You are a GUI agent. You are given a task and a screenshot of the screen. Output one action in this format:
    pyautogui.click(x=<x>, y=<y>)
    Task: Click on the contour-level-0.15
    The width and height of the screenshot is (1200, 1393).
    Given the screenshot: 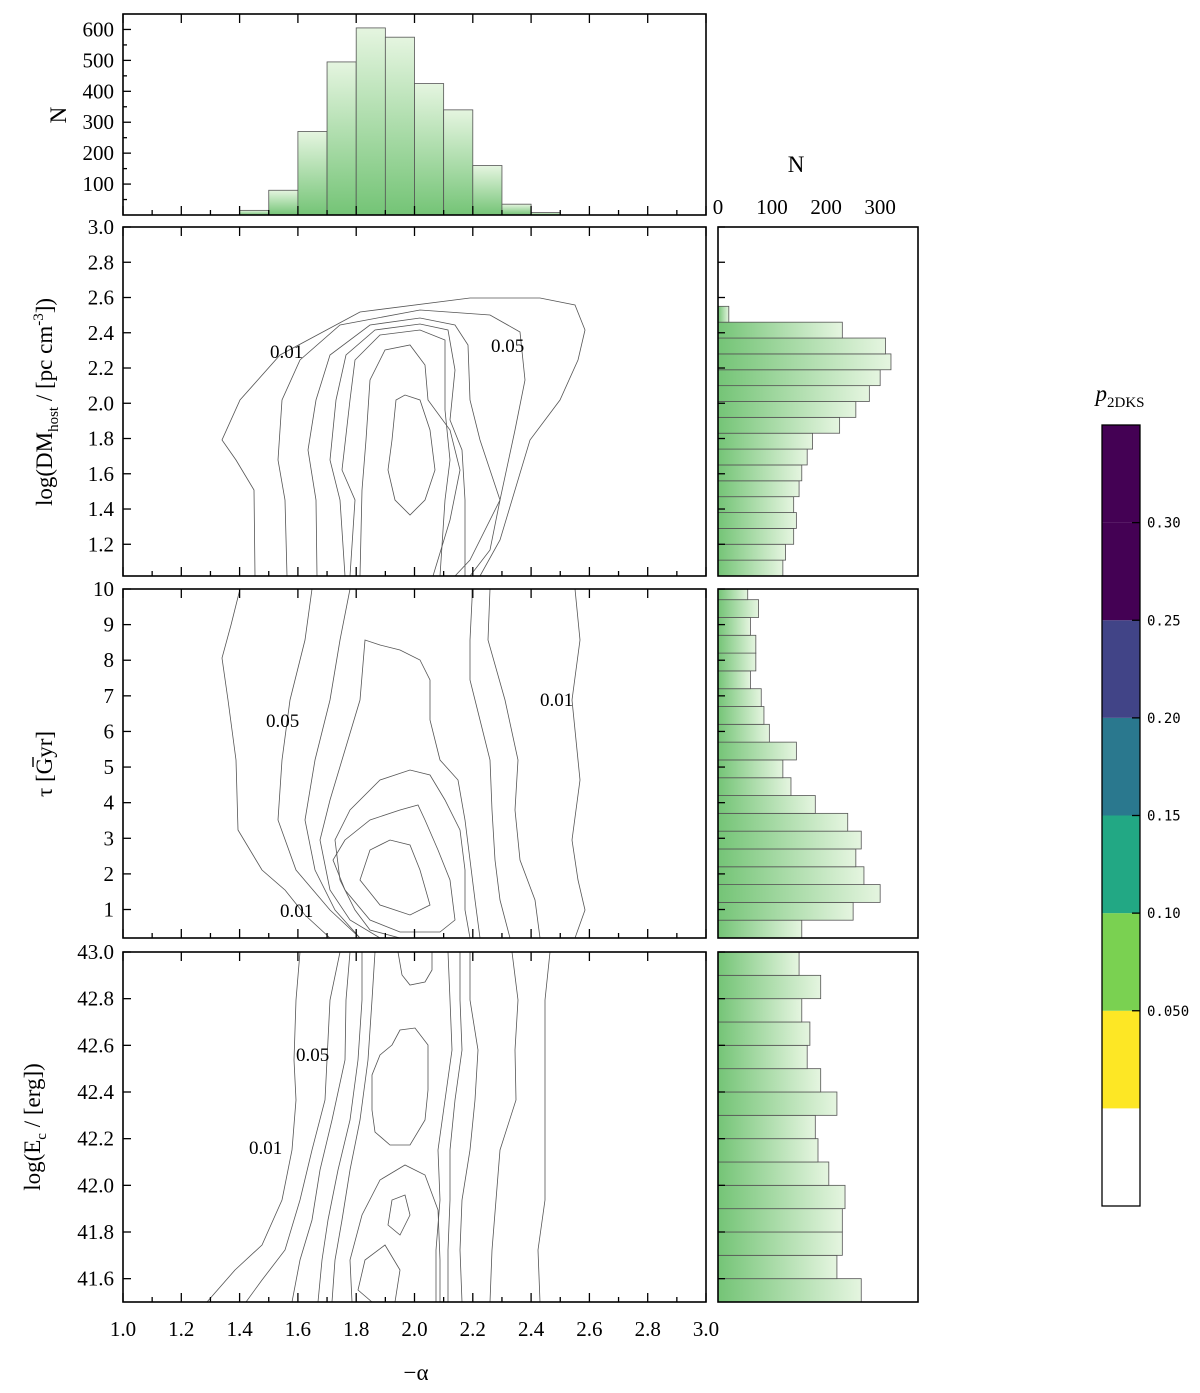 What is the action you would take?
    pyautogui.click(x=400, y=788)
    